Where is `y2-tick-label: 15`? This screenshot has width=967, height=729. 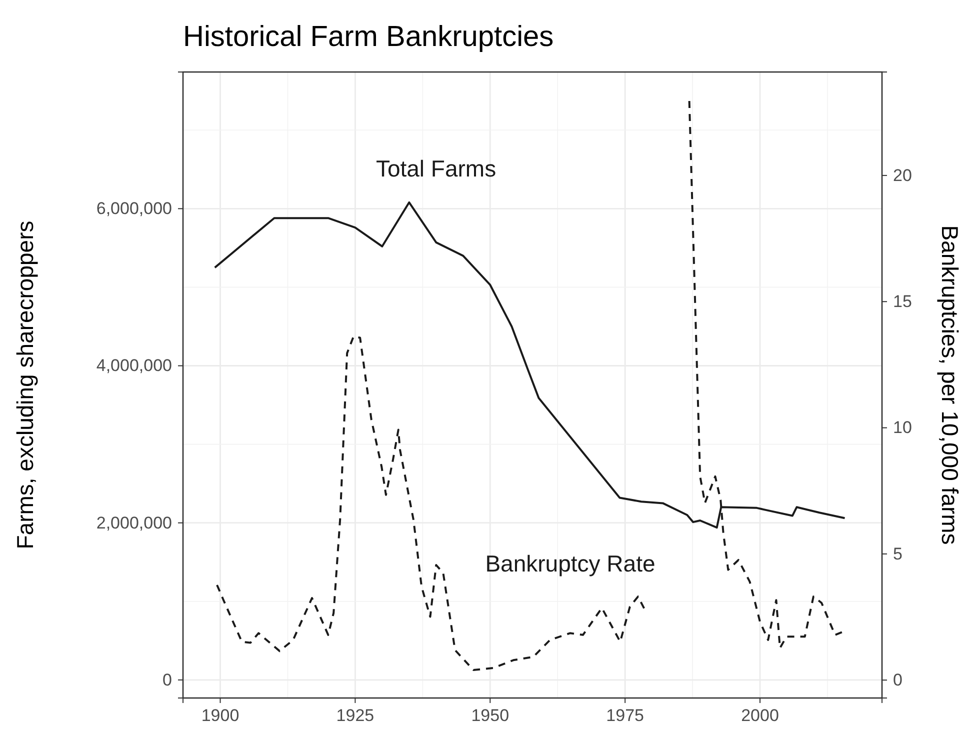
y2-tick-label: 15 is located at coordinates (902, 302).